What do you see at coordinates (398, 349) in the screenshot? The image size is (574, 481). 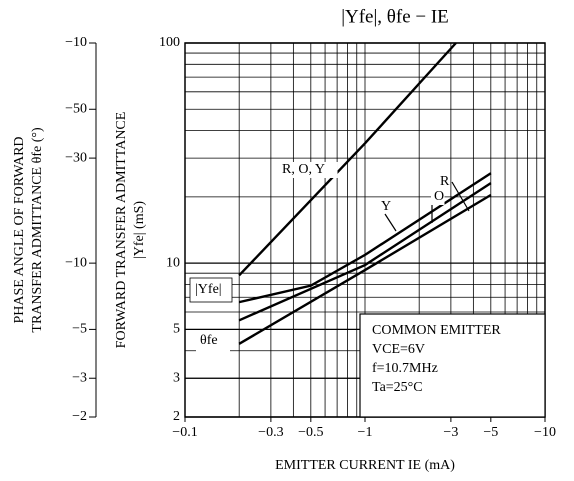 I see `condition-text: VCE=6V` at bounding box center [398, 349].